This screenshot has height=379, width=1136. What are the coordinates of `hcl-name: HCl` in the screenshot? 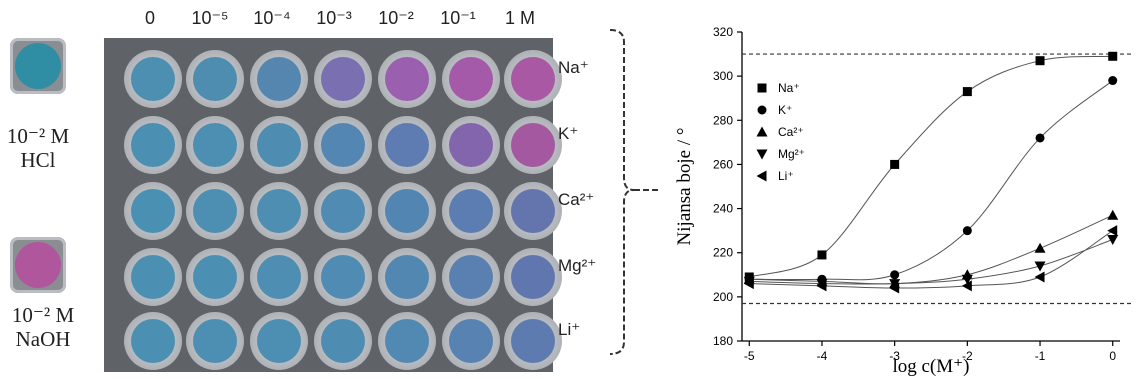 It's located at (38, 160).